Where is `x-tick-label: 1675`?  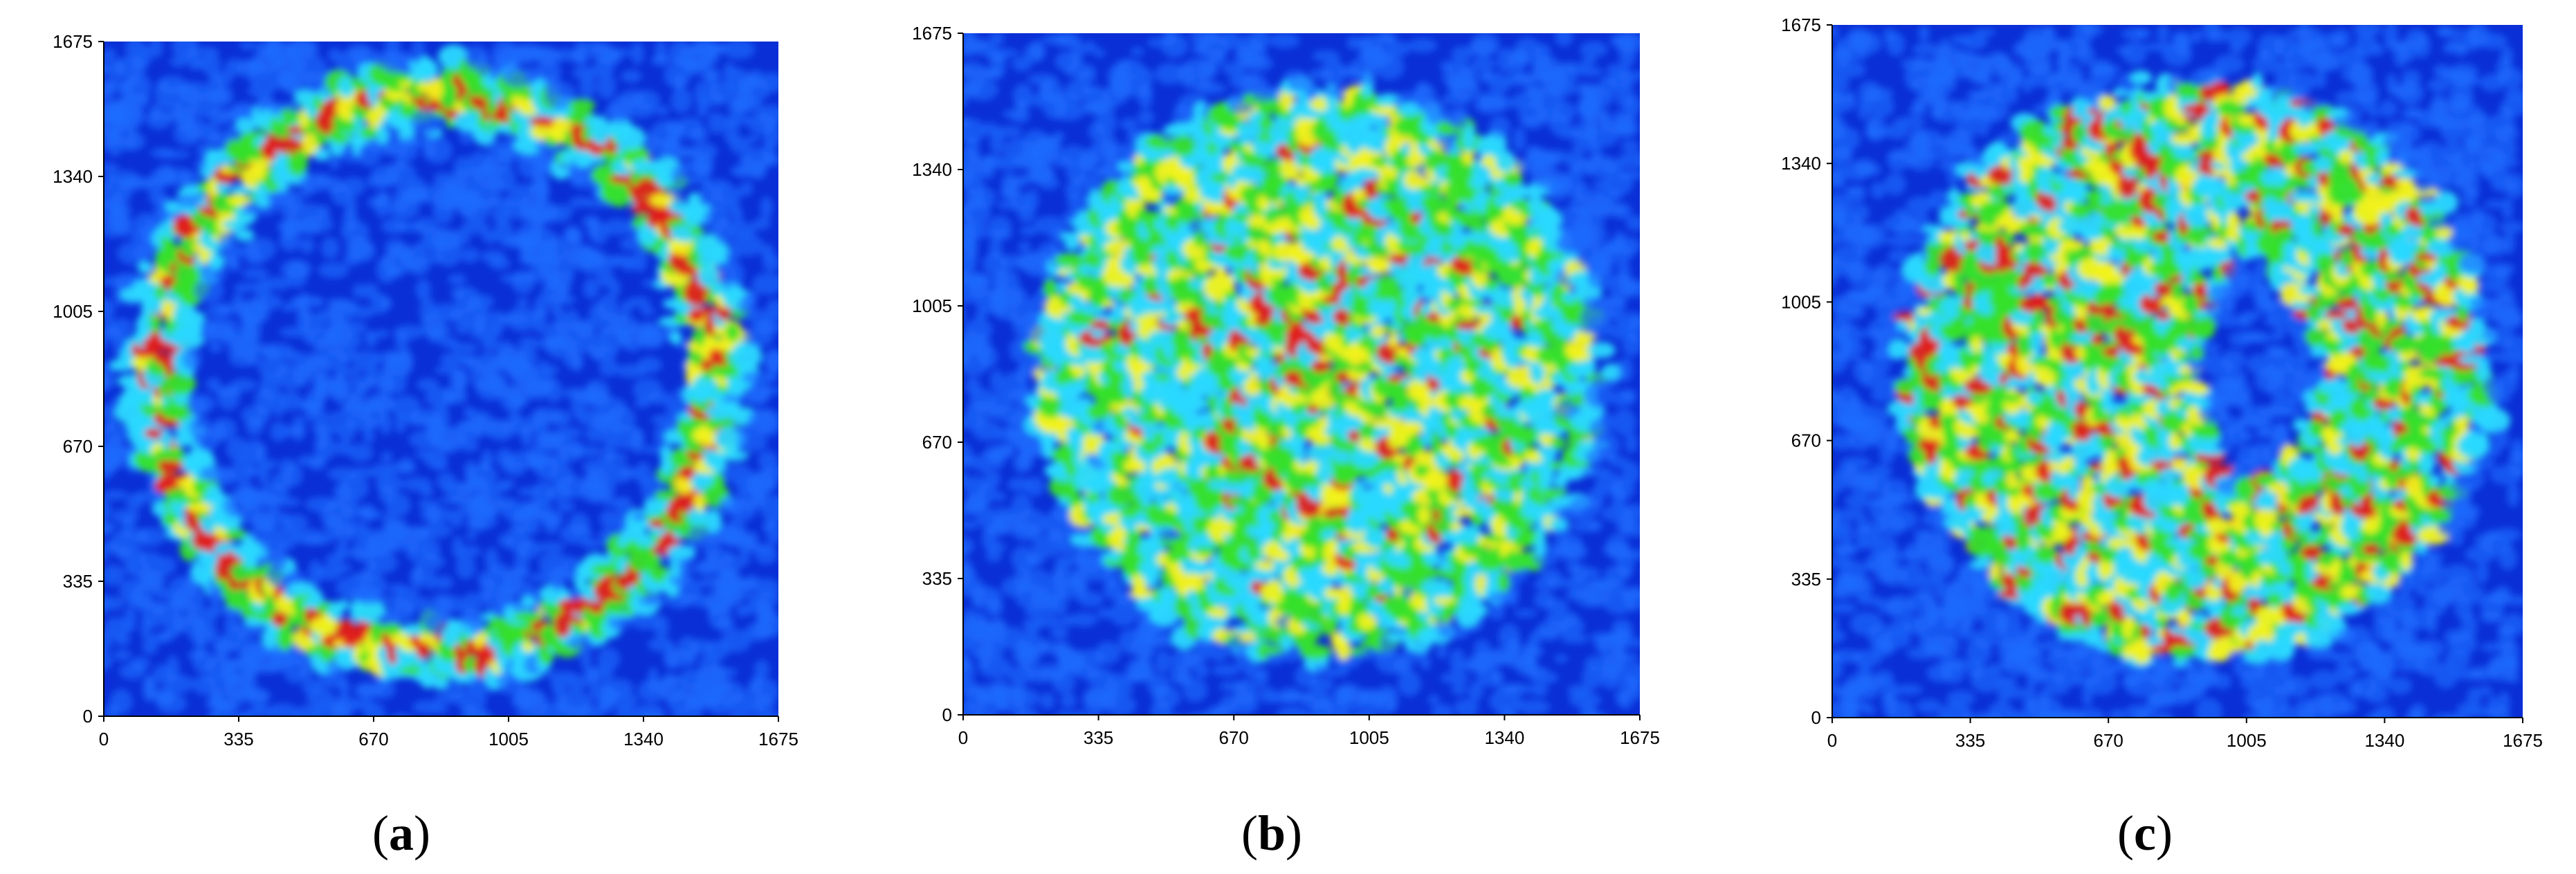
x-tick-label: 1675 is located at coordinates (1640, 737).